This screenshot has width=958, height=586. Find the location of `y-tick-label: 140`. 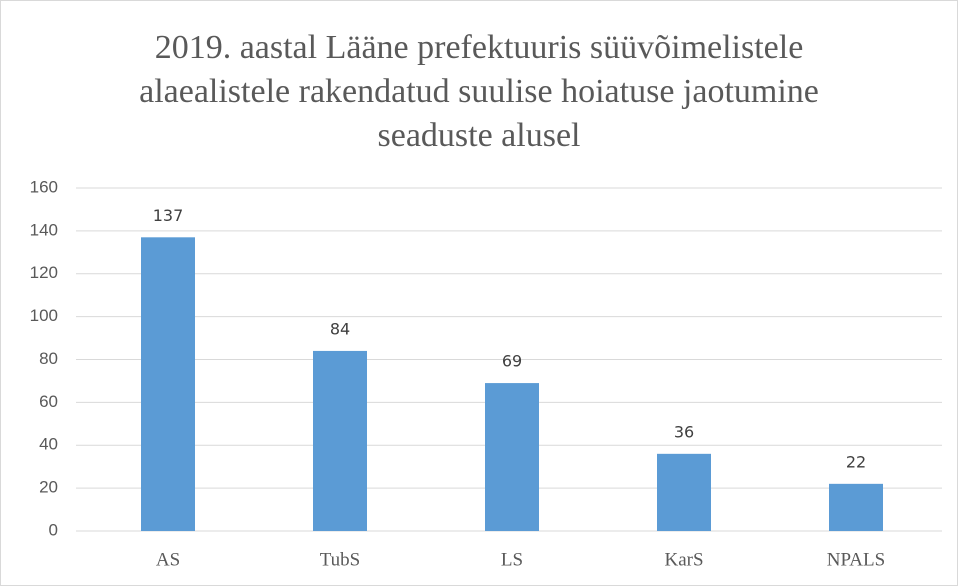

y-tick-label: 140 is located at coordinates (44, 229).